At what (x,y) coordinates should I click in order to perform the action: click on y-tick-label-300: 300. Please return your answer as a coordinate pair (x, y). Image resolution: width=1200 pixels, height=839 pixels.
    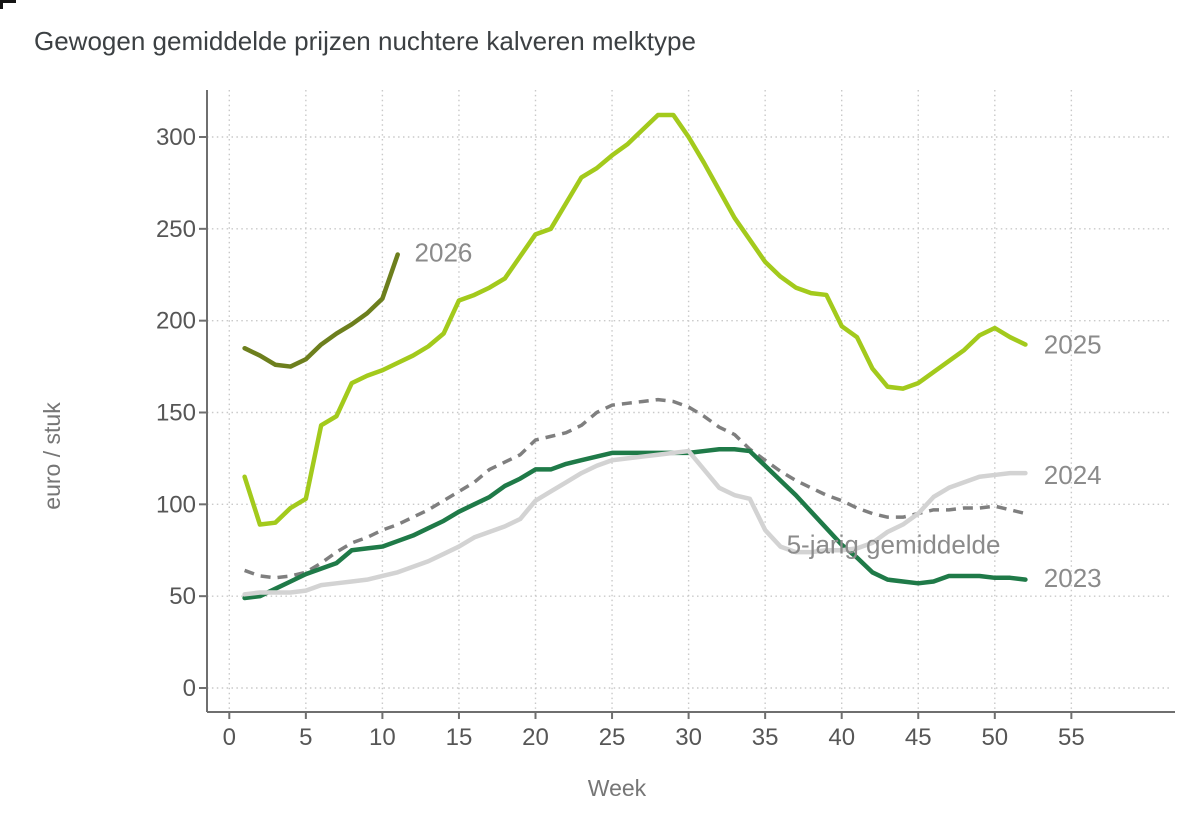
    Looking at the image, I should click on (176, 137).